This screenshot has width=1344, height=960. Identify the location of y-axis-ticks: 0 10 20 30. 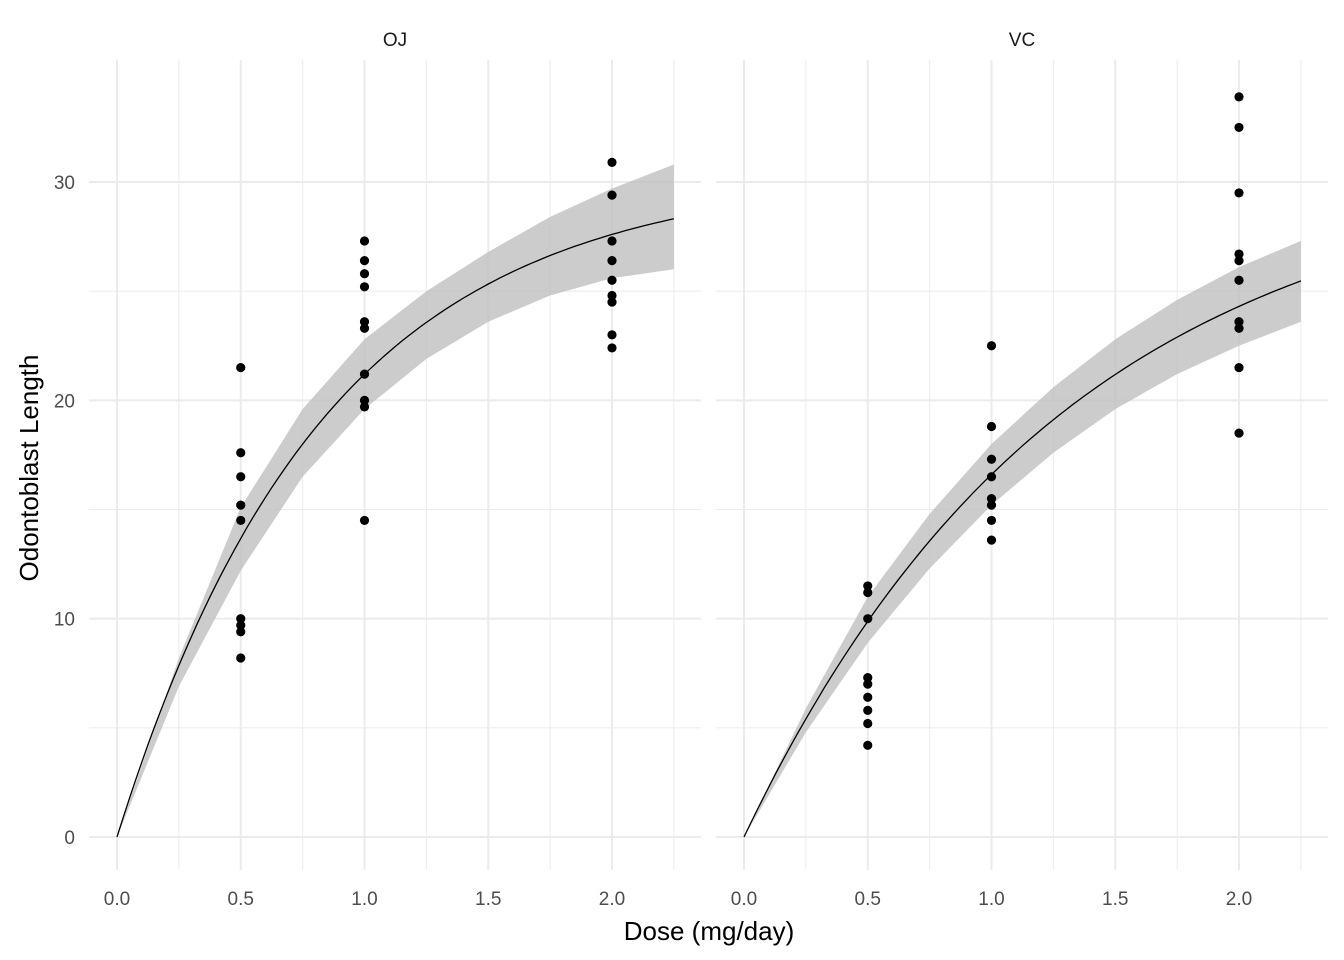
(64, 511).